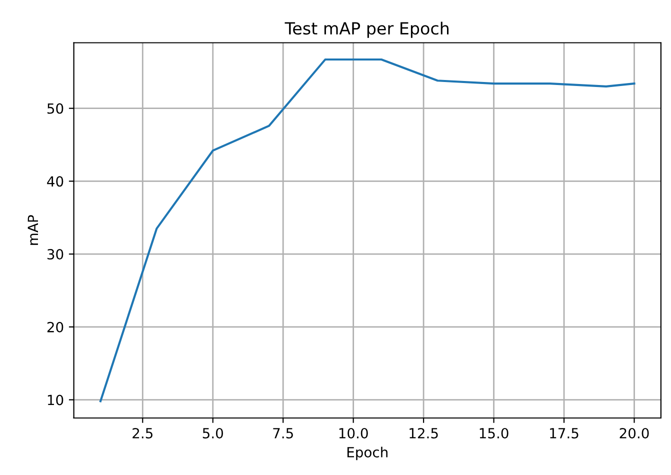  Describe the element at coordinates (353, 433) in the screenshot. I see `x-tick-label: 10.0` at that location.